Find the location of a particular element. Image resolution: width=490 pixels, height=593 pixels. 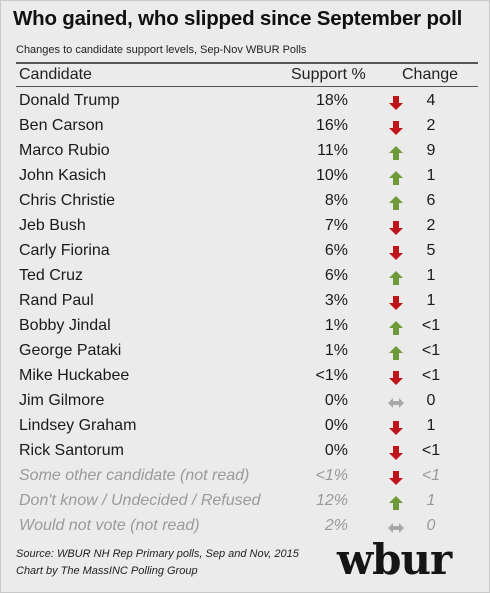

table-row: Donald Trump 18% 4 is located at coordinates (245, 102).